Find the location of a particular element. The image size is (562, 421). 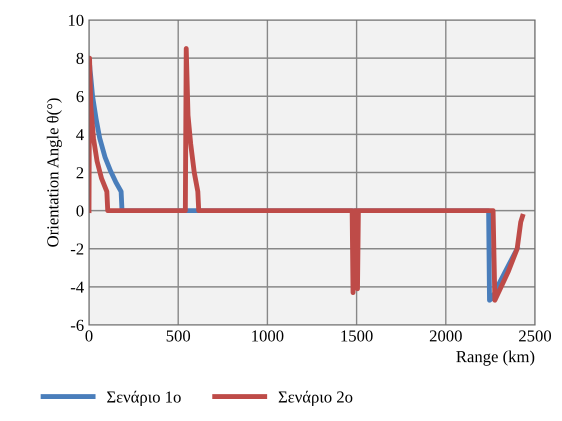

y-tick-label: -6 is located at coordinates (77, 325).